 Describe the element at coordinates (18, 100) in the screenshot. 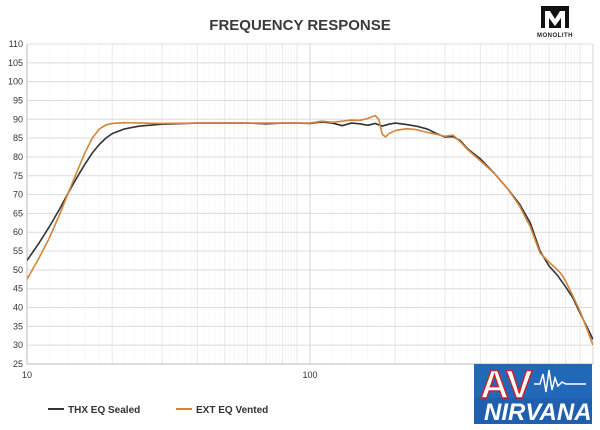

I see `y-tick-label: 95` at that location.